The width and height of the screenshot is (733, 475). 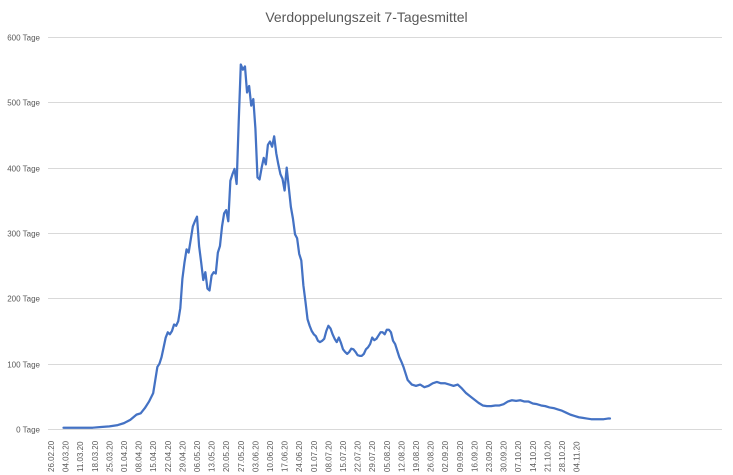 What do you see at coordinates (66, 456) in the screenshot?
I see `x-tick-label: 04.03.20` at bounding box center [66, 456].